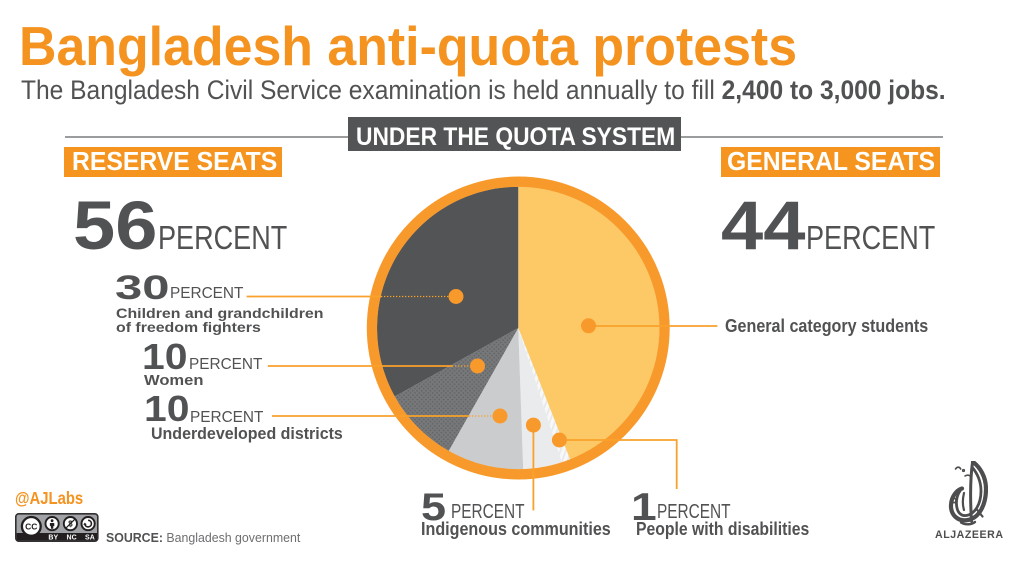 The width and height of the screenshot is (1016, 561). Describe the element at coordinates (72, 538) in the screenshot. I see `svg-text: NC` at that location.